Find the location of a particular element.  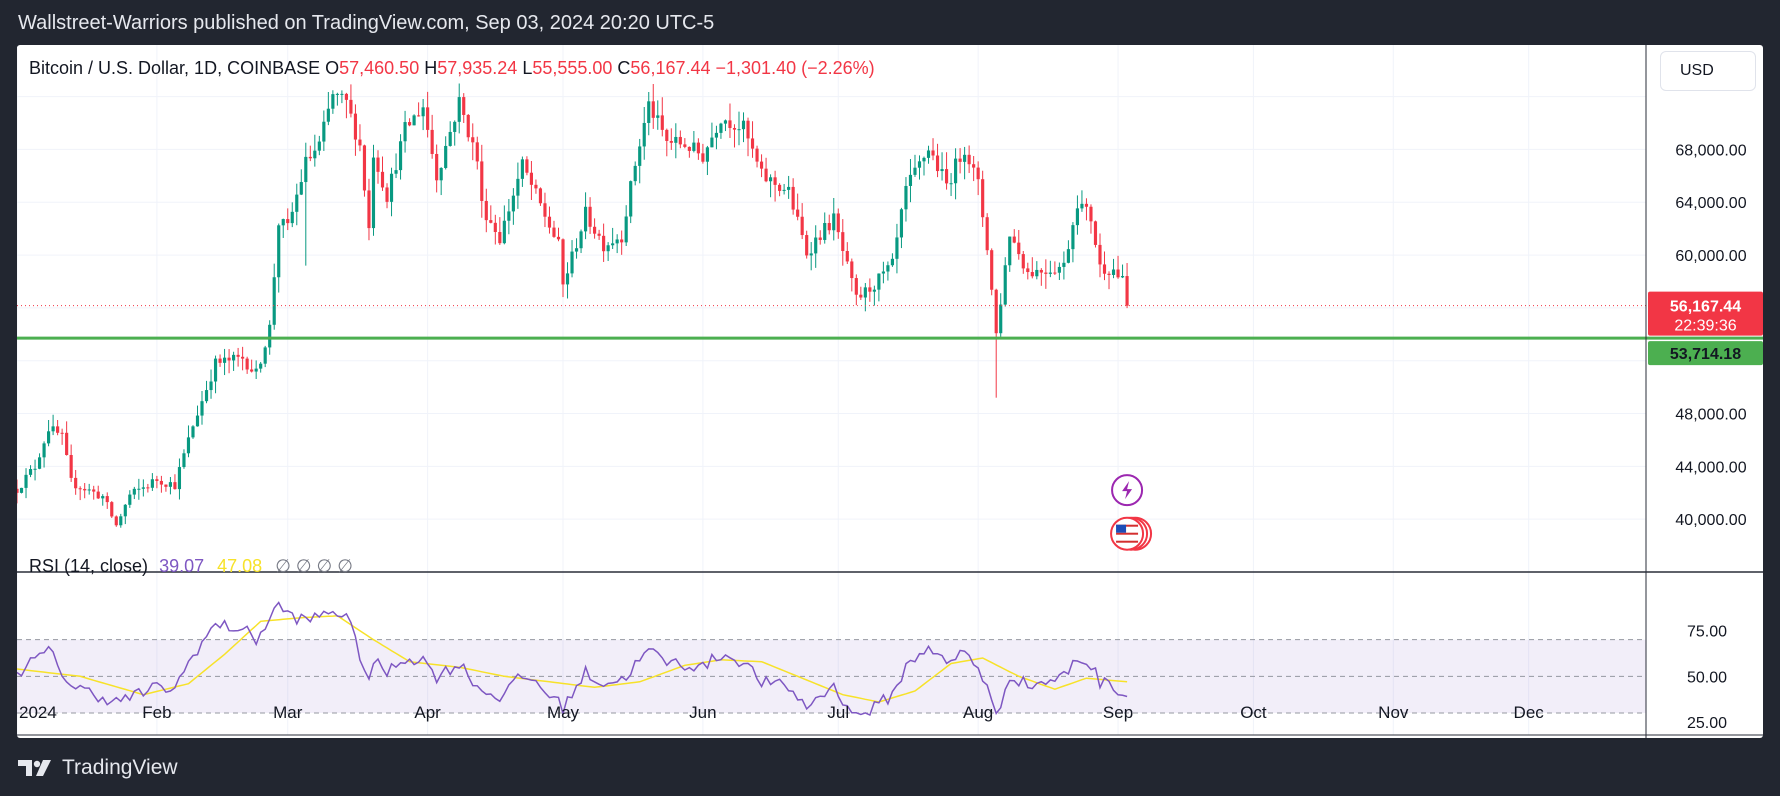

time-tick-label: Feb is located at coordinates (156, 712).